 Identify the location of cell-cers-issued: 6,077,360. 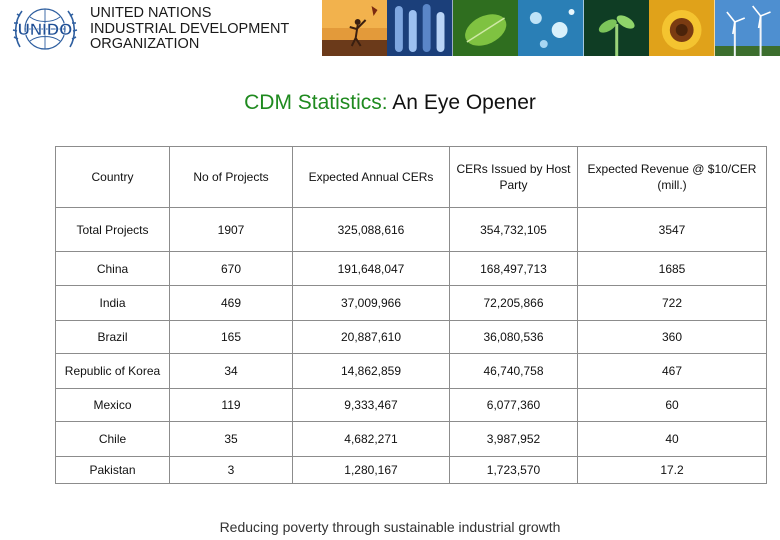
(513, 405).